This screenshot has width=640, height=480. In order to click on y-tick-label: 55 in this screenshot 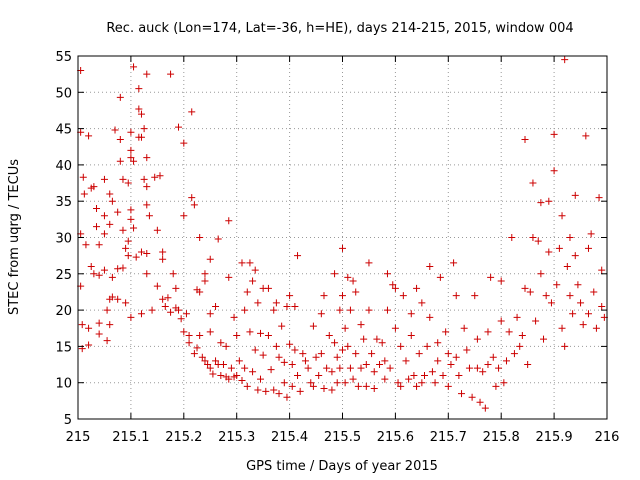, I will do `click(63, 57)`.